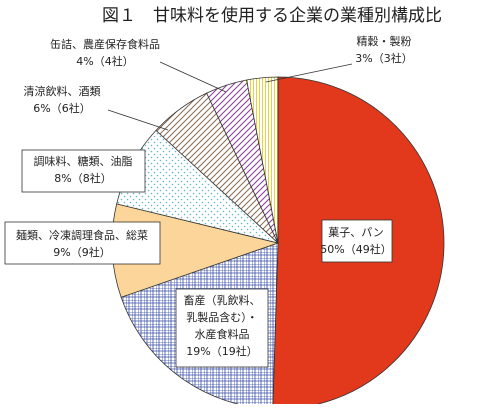  Describe the element at coordinates (83, 161) in the screenshot. I see `slice-label: 調味料、糖類、油脂` at that location.